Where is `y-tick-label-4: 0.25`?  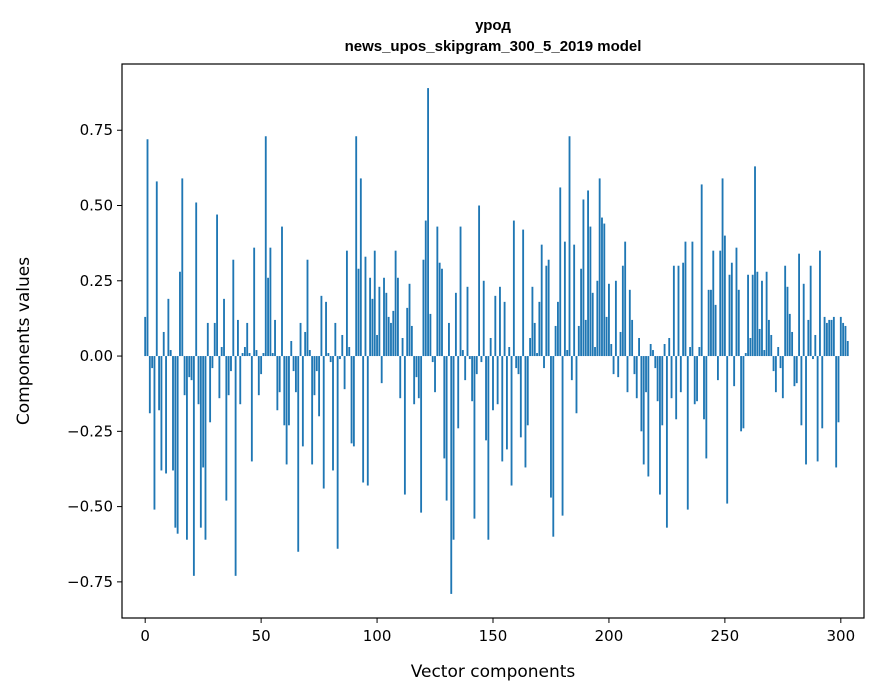
y-tick-label-4: 0.25 is located at coordinates (96, 281).